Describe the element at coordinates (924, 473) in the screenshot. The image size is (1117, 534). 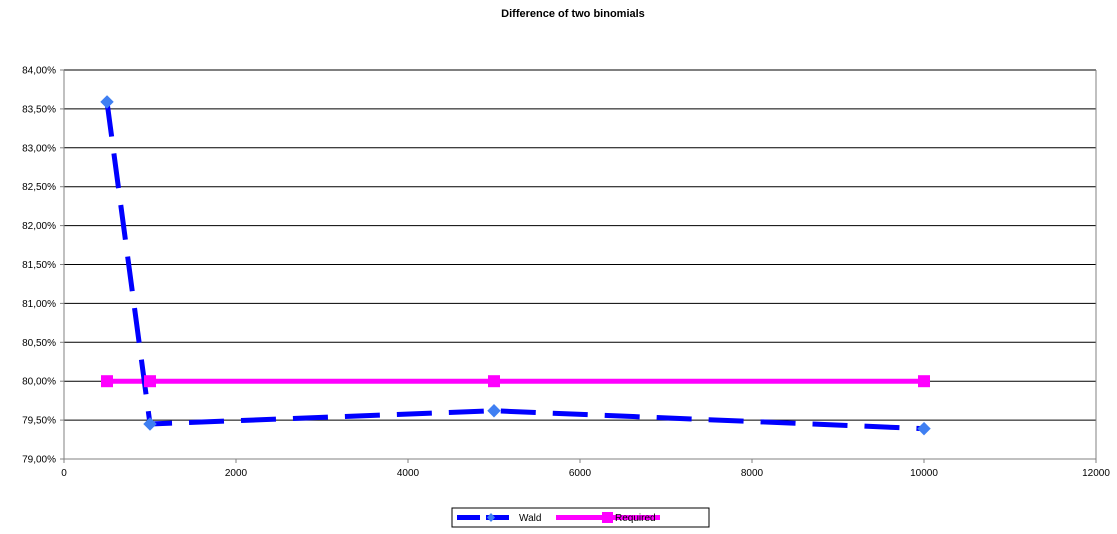
I see `x-tick-label: 10000` at that location.